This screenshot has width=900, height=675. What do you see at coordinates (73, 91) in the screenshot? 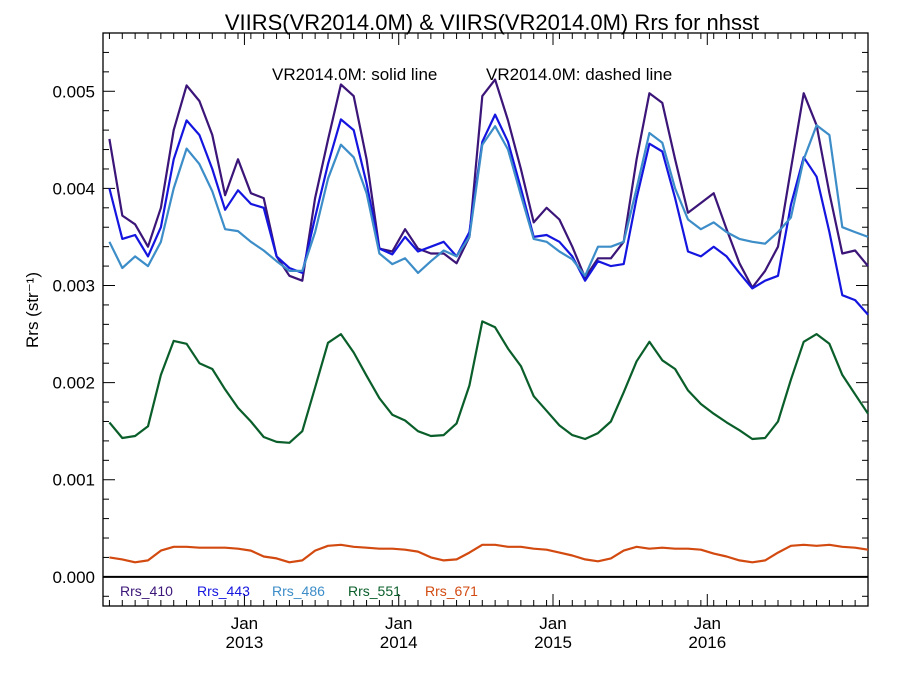
I see `y-tick-label: 0.005` at bounding box center [73, 91].